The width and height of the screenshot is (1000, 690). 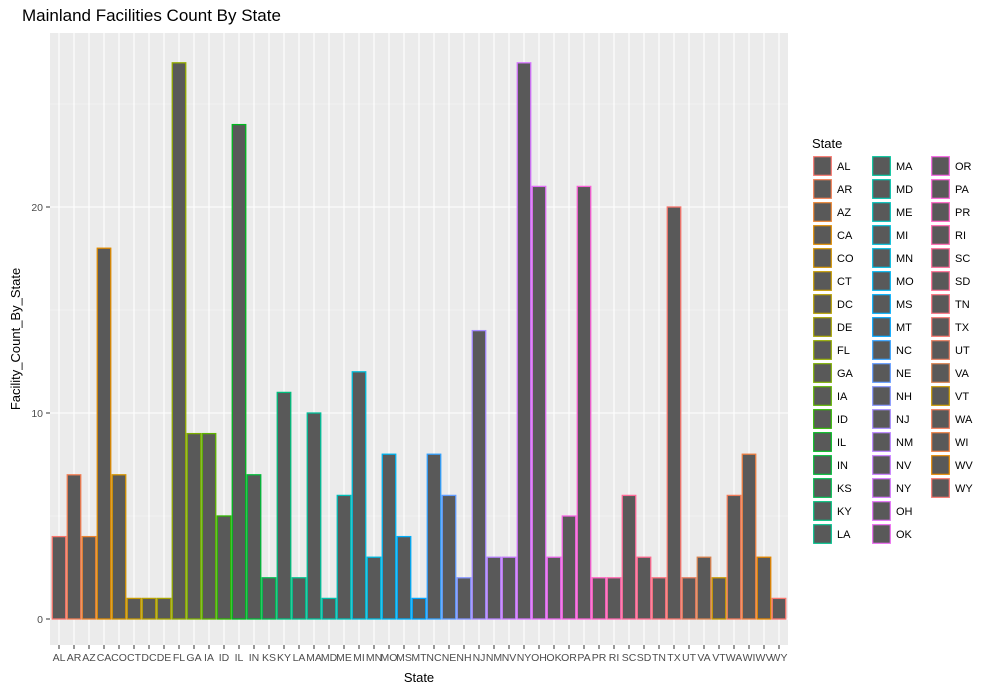 What do you see at coordinates (833, 258) in the screenshot?
I see `legend-item-co: CO` at bounding box center [833, 258].